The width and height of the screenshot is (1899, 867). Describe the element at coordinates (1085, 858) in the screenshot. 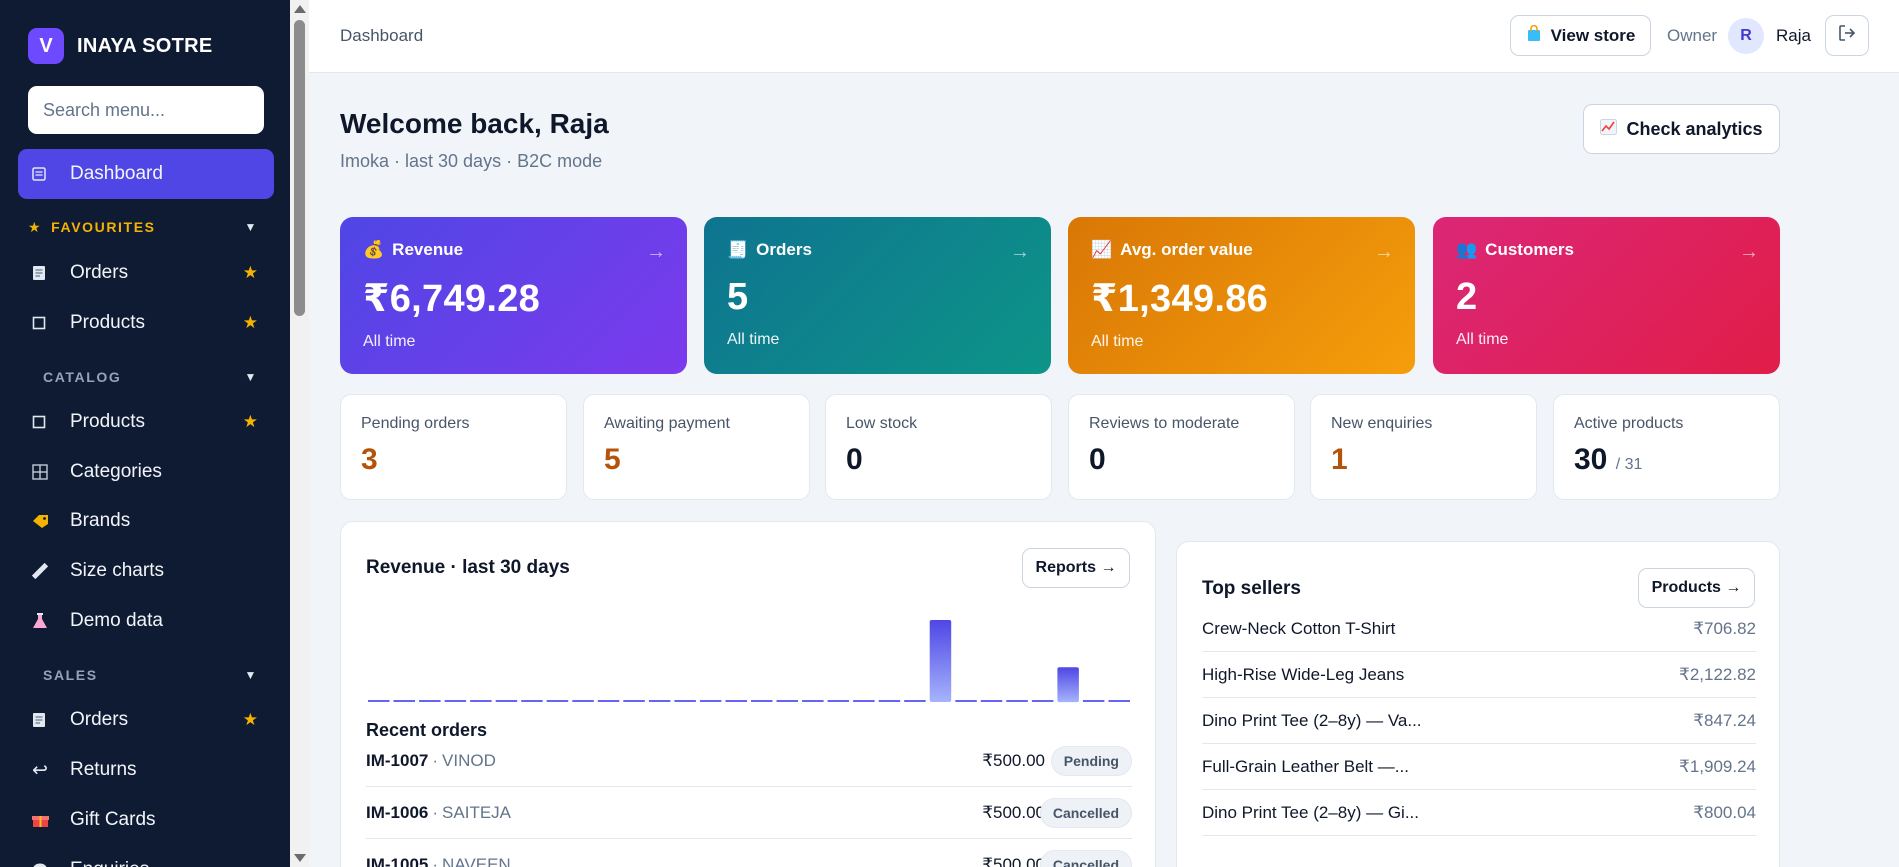

I see `status-badge: Cancelled` at that location.